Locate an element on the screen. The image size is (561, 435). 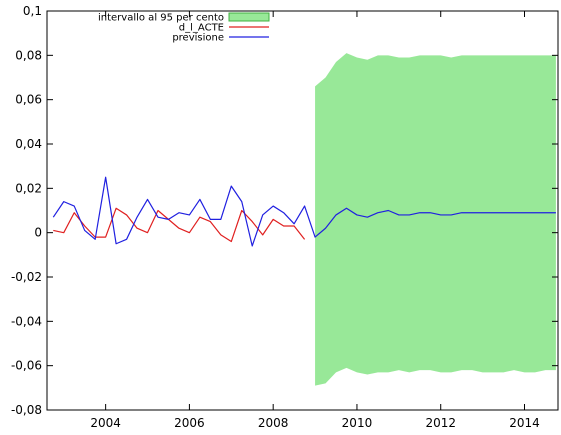
y-tick-label: 0,06 is located at coordinates (28, 100).